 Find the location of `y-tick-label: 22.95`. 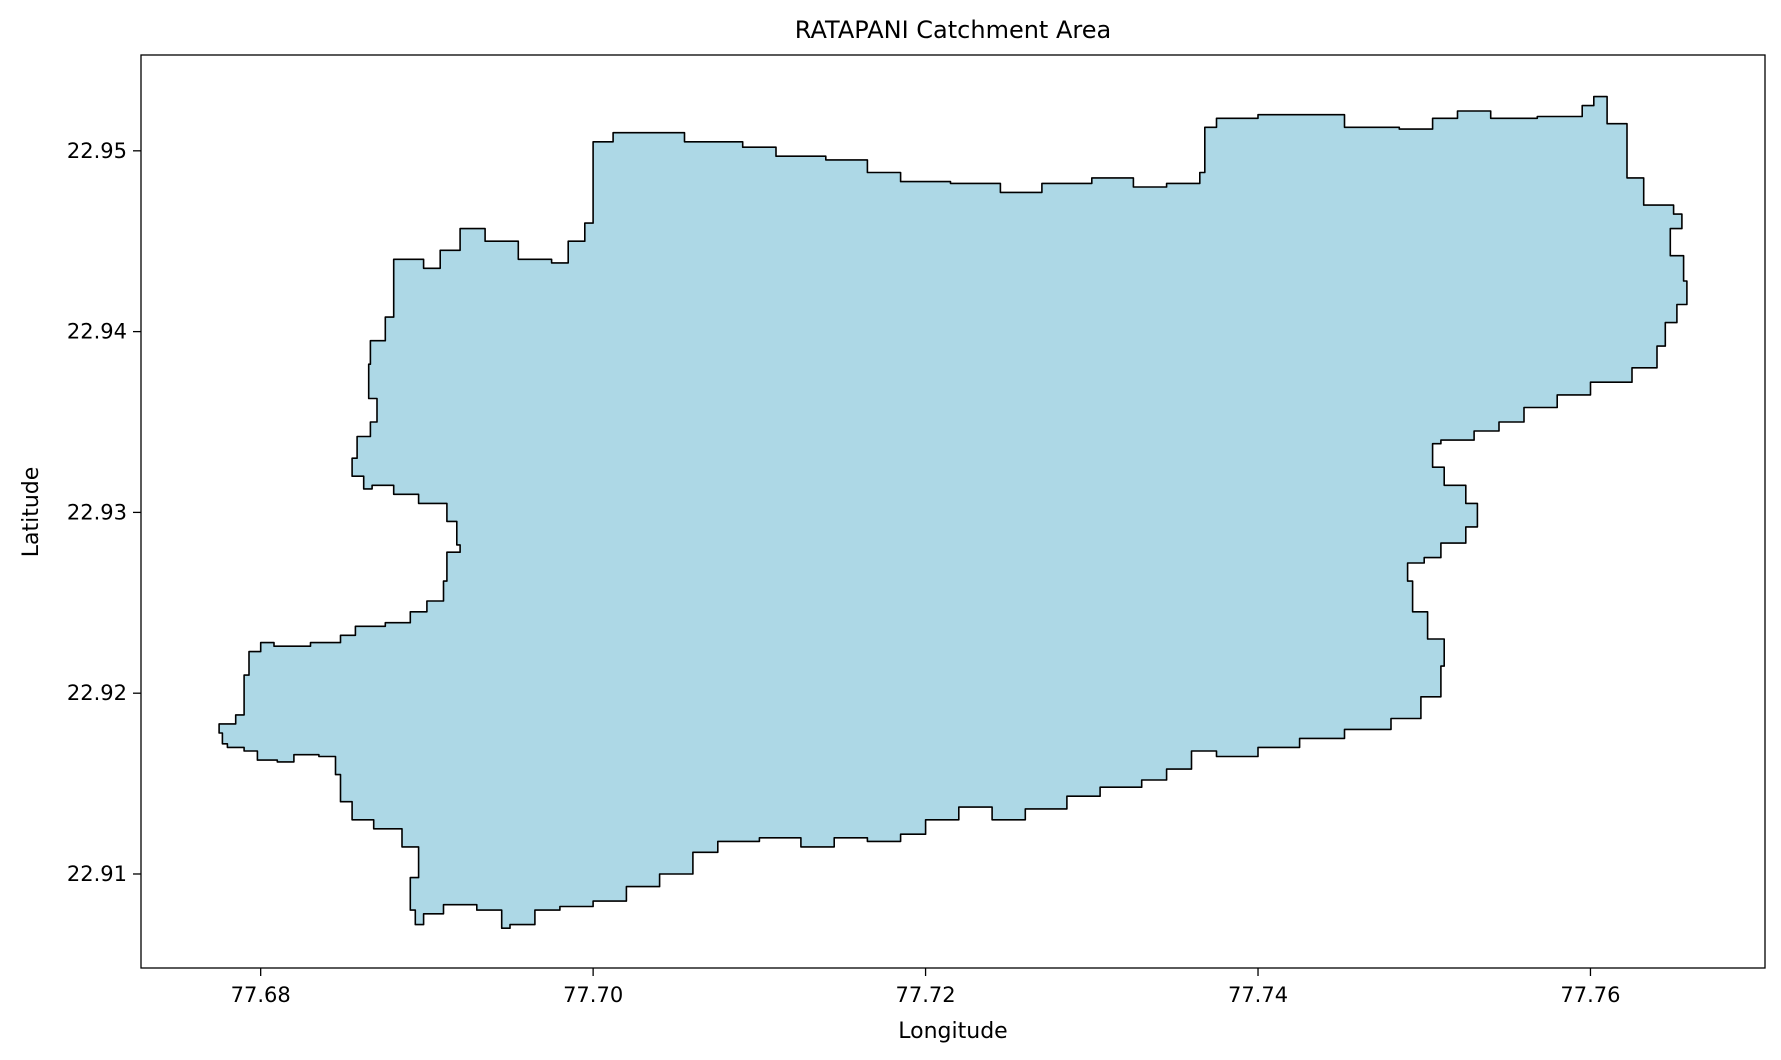

y-tick-label: 22.95 is located at coordinates (97, 151).